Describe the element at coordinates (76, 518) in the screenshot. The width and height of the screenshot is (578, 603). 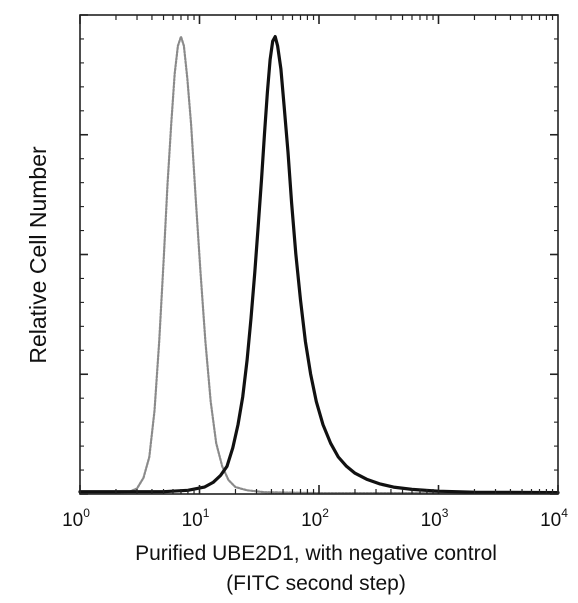
I see `x-tick-label: 10⁰` at that location.